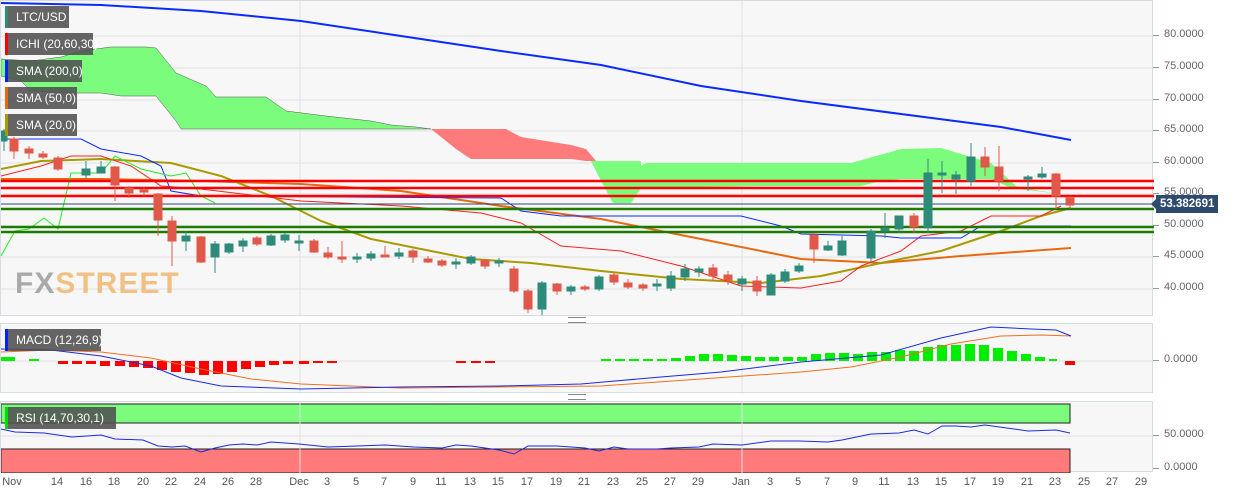 The image size is (1244, 496). I want to click on price-label: 65.0000, so click(1184, 129).